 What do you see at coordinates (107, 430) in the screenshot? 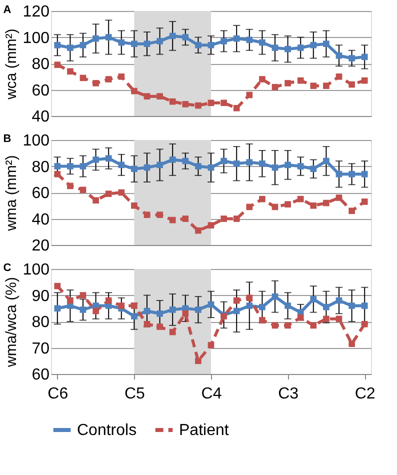
I see `legend-label: Controls` at bounding box center [107, 430].